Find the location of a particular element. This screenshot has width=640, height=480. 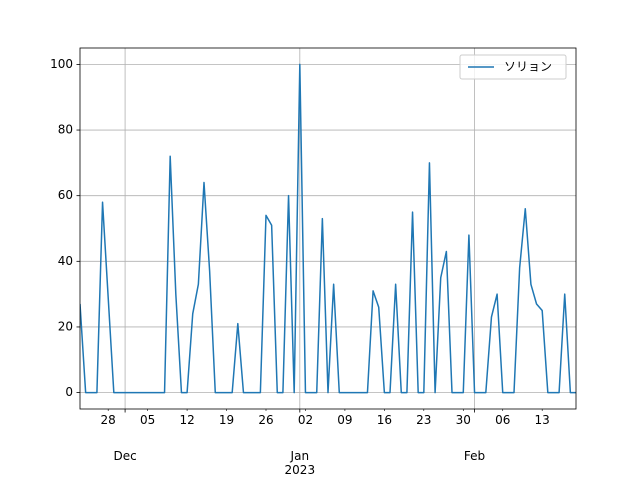

x-minor-tick-label: 28 is located at coordinates (108, 420).